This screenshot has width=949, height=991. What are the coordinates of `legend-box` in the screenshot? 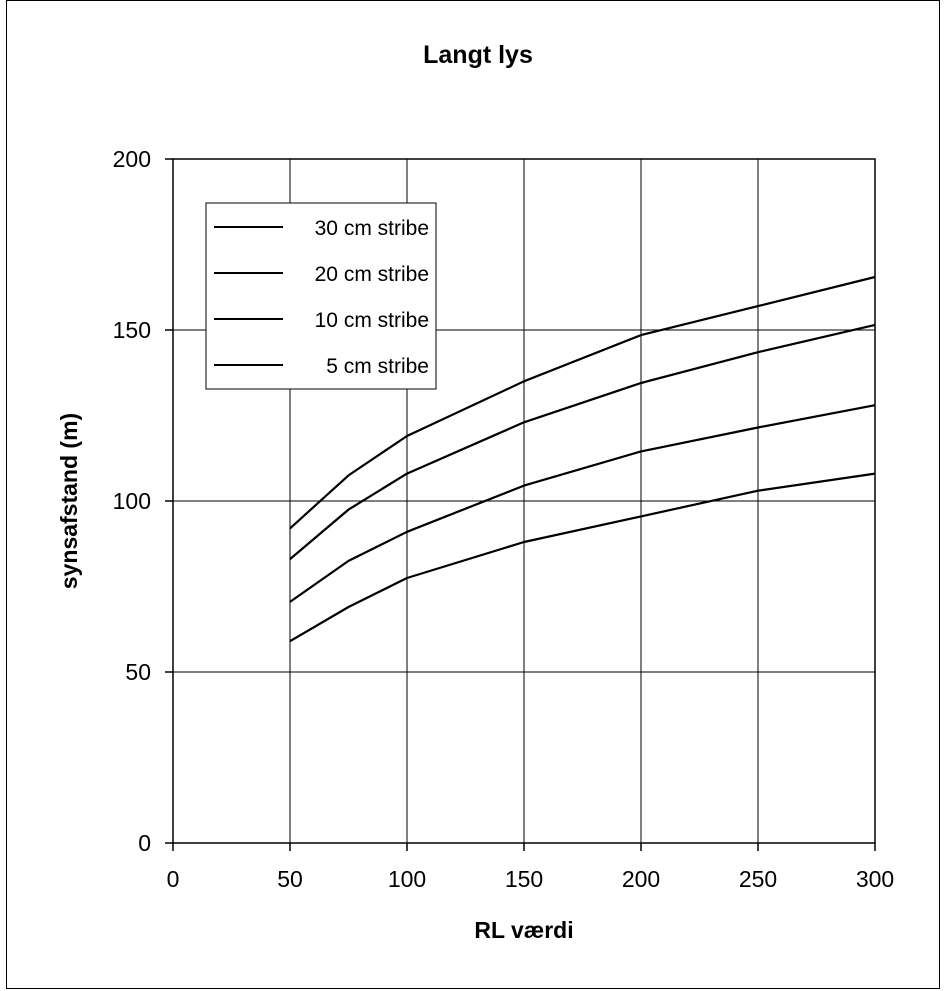 It's located at (321, 296).